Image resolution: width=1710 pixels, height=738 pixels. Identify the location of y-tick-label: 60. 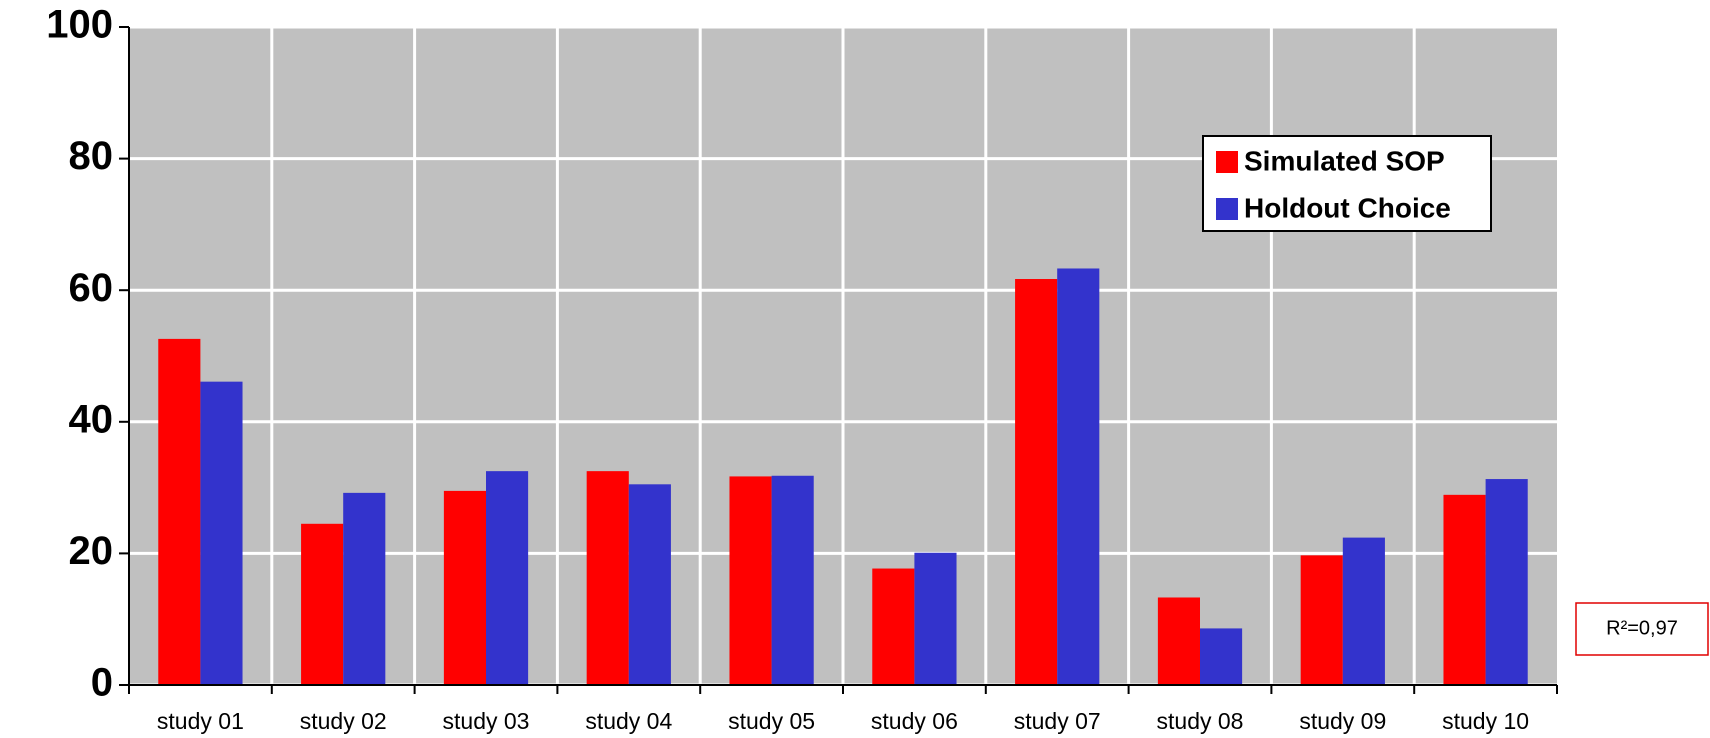
(91, 288).